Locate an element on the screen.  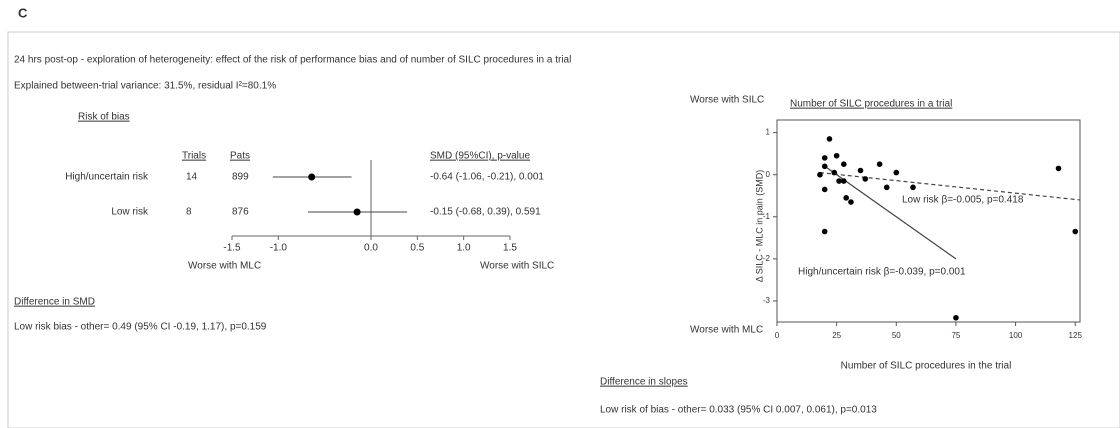
value-label: -0.15 (-0.68, 0.39), 0.591 is located at coordinates (485, 212).